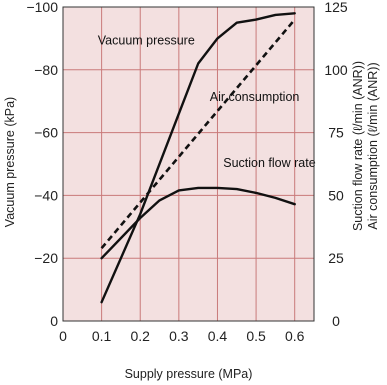 This screenshot has width=387, height=385. What do you see at coordinates (336, 321) in the screenshot?
I see `y-right-tick-label: 0` at bounding box center [336, 321].